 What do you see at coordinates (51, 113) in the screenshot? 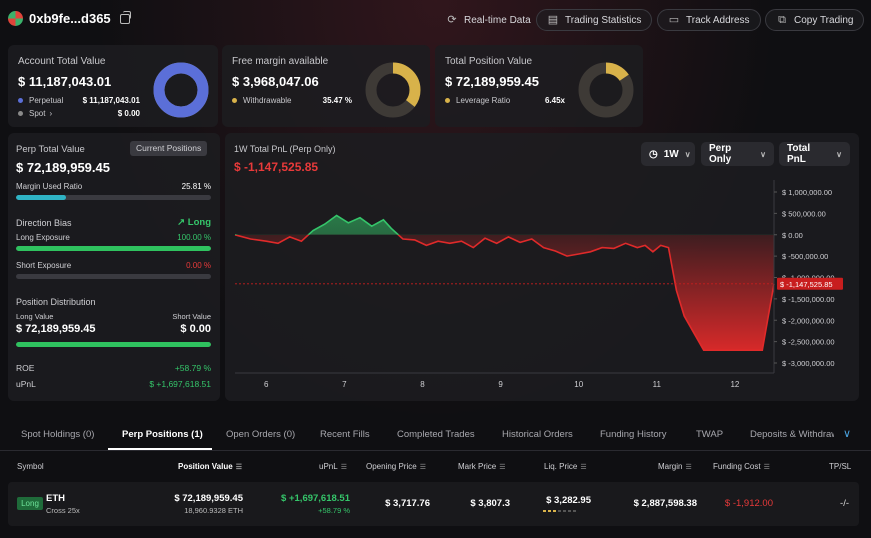
I see `chevron-right-icon: ›` at bounding box center [51, 113].